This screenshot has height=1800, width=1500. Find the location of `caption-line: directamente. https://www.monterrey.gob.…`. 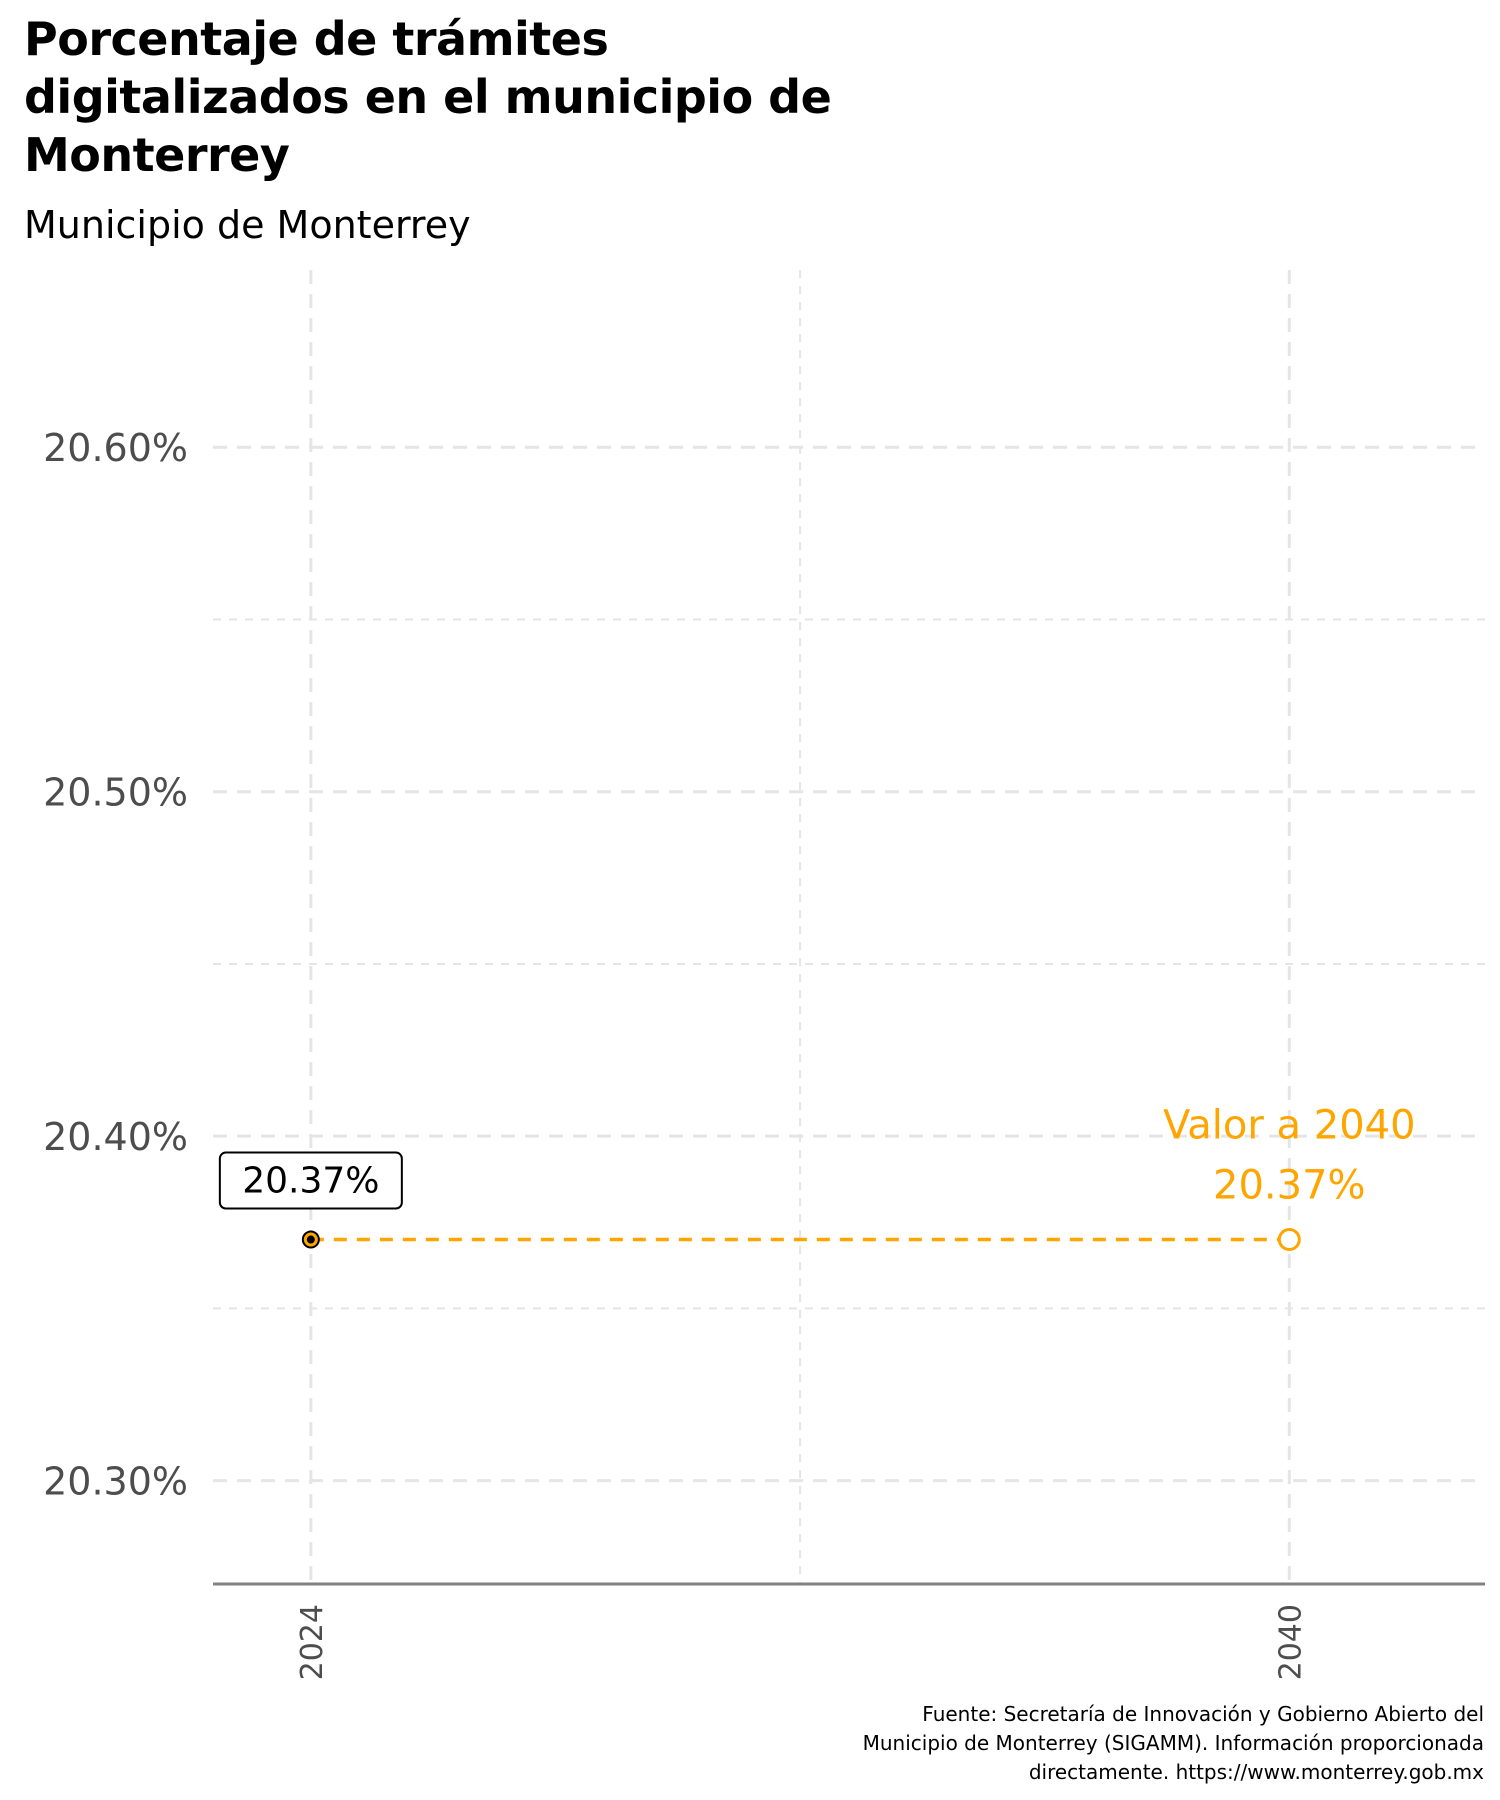

caption-line: directamente. https://www.monterrey.gob.… is located at coordinates (1256, 1772).